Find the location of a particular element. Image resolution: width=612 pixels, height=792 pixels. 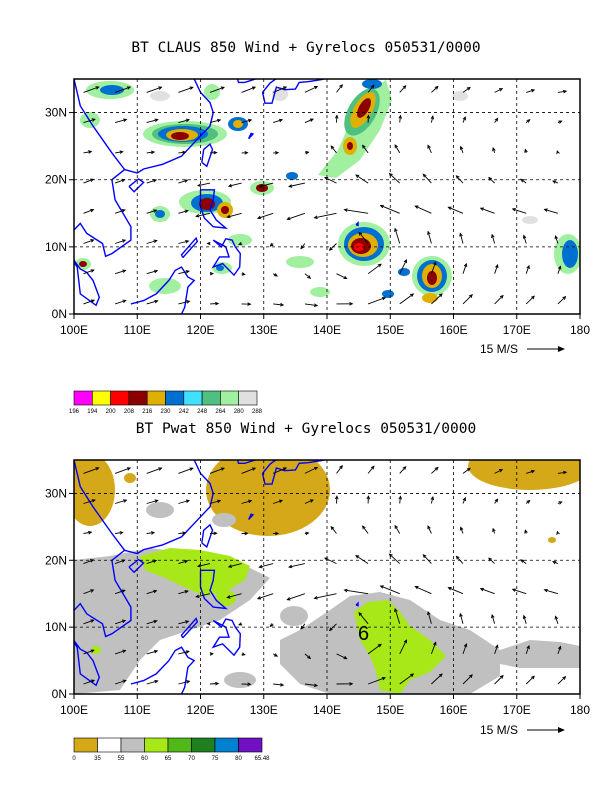

y-tick-label: 20N is located at coordinates (56, 180).